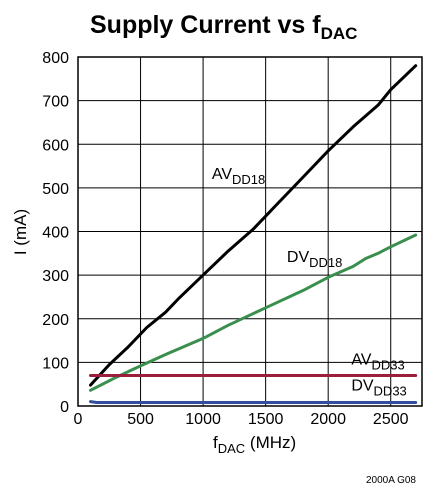 The height and width of the screenshot is (489, 430). What do you see at coordinates (391, 480) in the screenshot?
I see `figure-note: 2000A G08` at bounding box center [391, 480].